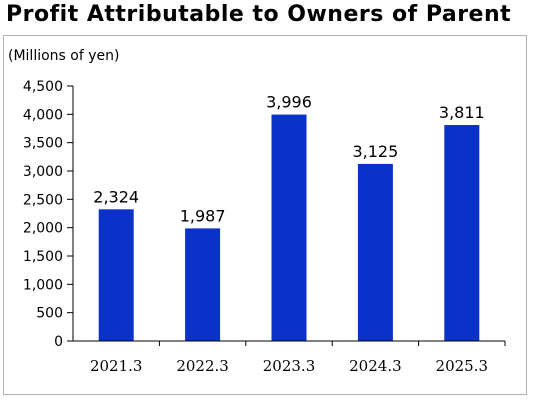  I want to click on y-tick-label: 4,500, so click(43, 87).